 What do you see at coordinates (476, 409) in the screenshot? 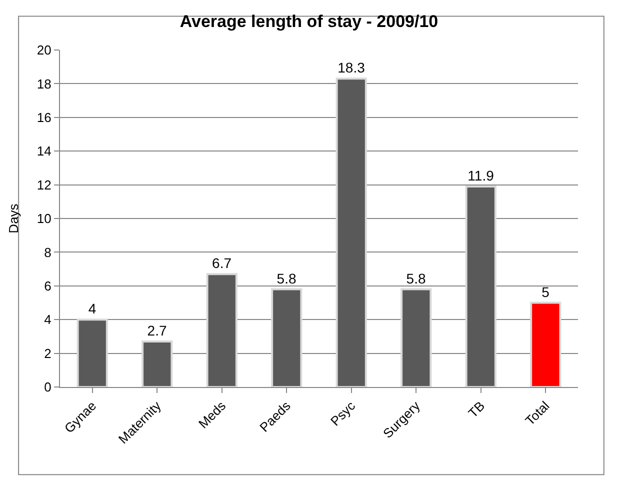
I see `x-tick-label: TB` at bounding box center [476, 409].